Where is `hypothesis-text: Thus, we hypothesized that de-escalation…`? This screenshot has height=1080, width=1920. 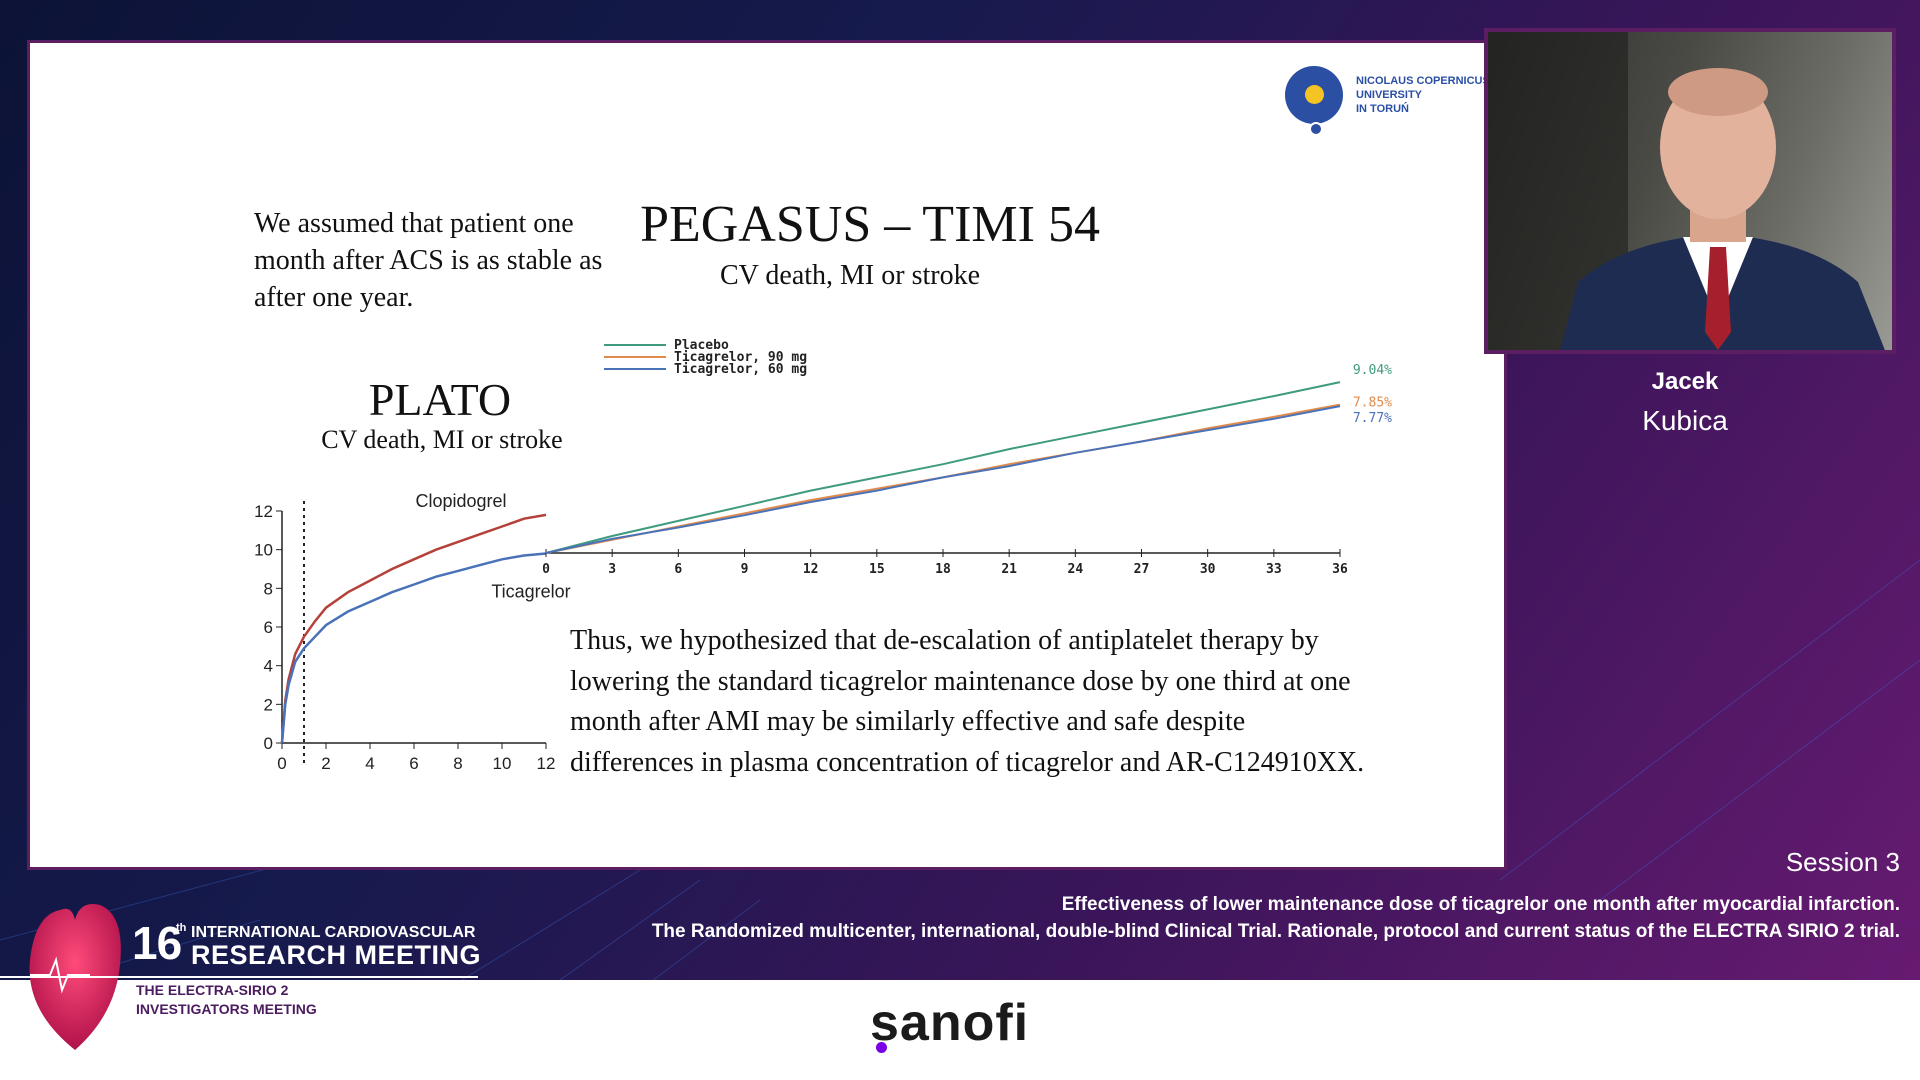 hypothesis-text: Thus, we hypothesized that de-escalation… is located at coordinates (967, 701).